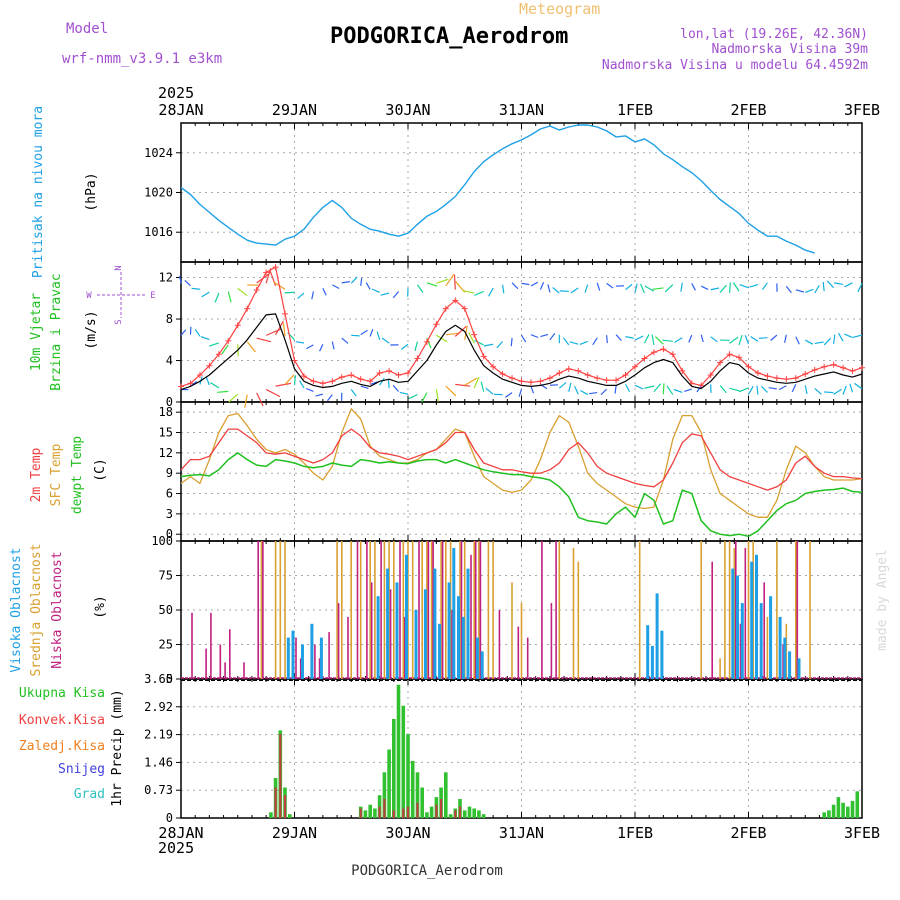 This screenshot has height=900, width=900. What do you see at coordinates (119, 321) in the screenshot?
I see `compass-s: S` at bounding box center [119, 321].